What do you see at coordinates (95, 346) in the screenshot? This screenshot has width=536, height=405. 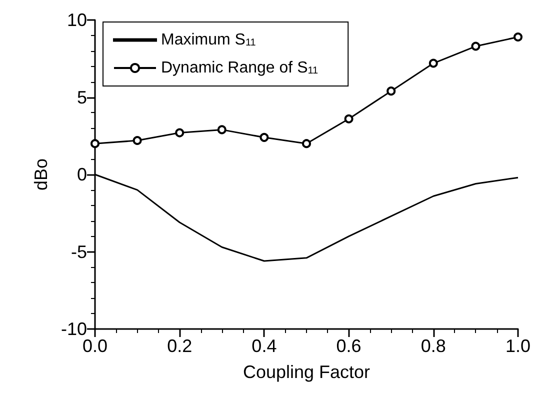 I see `x-tick-label: 0.0` at bounding box center [95, 346].